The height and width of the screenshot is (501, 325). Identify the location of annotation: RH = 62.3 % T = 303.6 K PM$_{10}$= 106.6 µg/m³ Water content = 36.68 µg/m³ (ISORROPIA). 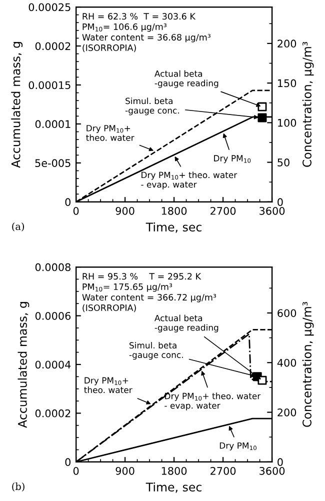
(146, 32).